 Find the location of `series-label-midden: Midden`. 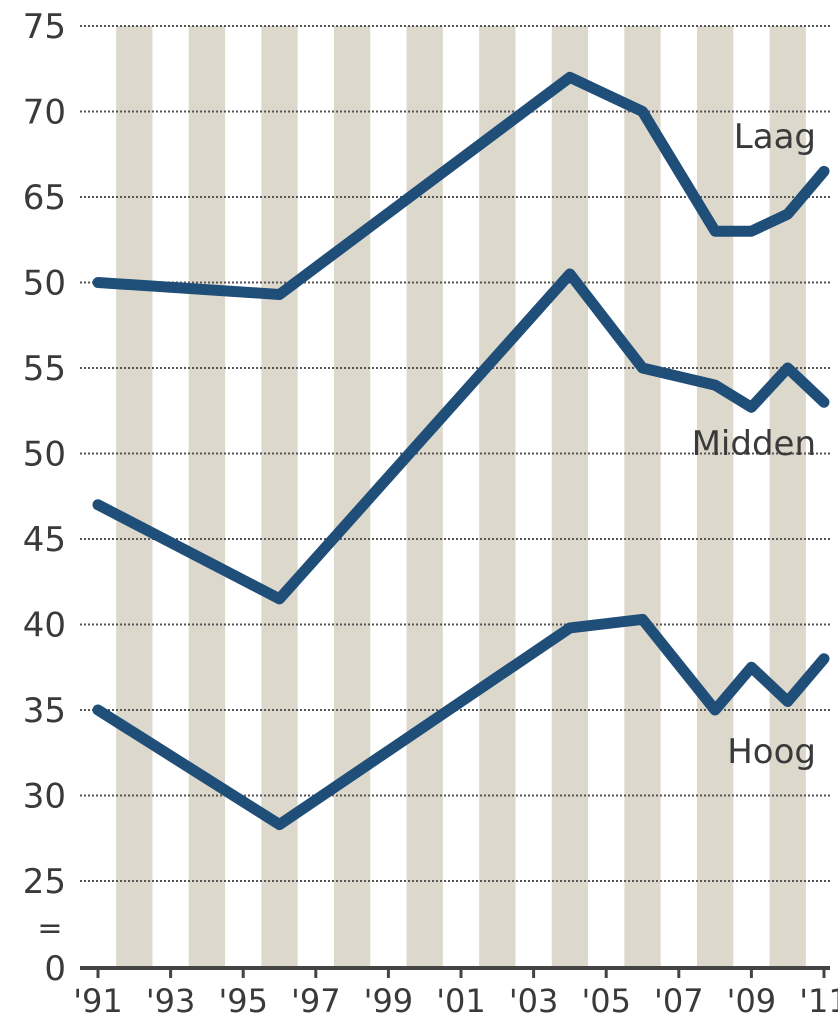

series-label-midden: Midden is located at coordinates (754, 444).